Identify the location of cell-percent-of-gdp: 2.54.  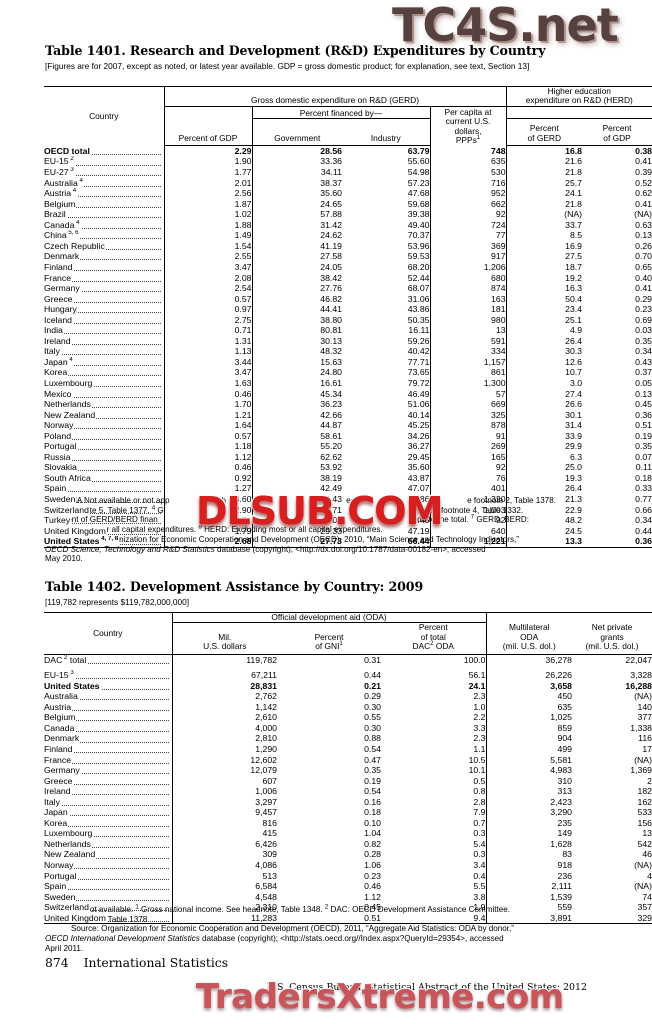
(207, 288).